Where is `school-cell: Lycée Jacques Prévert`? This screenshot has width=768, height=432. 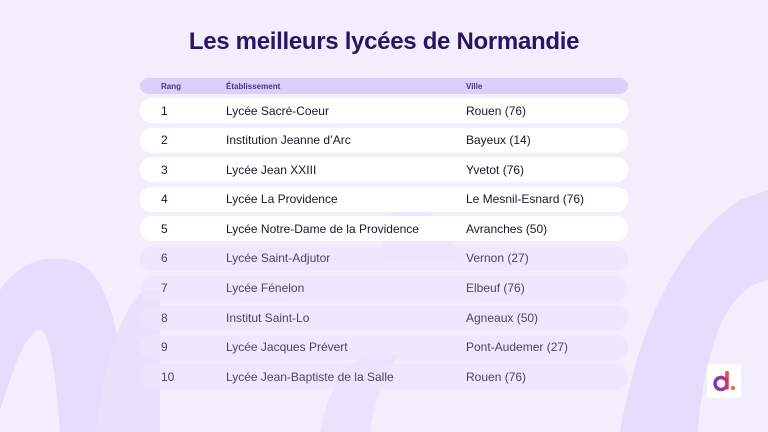
school-cell: Lycée Jacques Prévert is located at coordinates (287, 347).